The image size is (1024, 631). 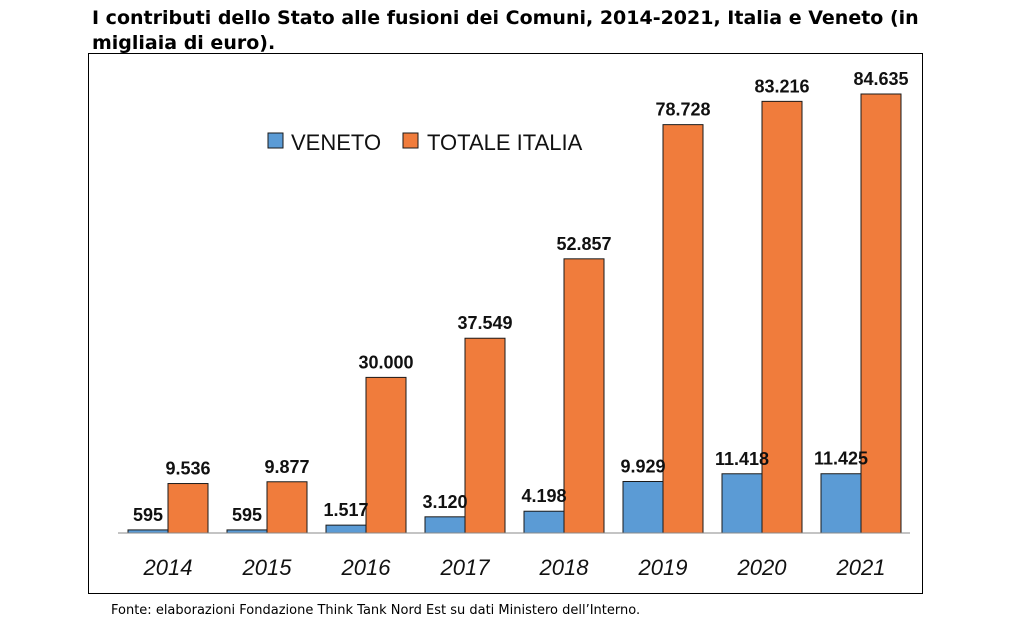 What do you see at coordinates (485, 435) in the screenshot?
I see `bar-italia-2017` at bounding box center [485, 435].